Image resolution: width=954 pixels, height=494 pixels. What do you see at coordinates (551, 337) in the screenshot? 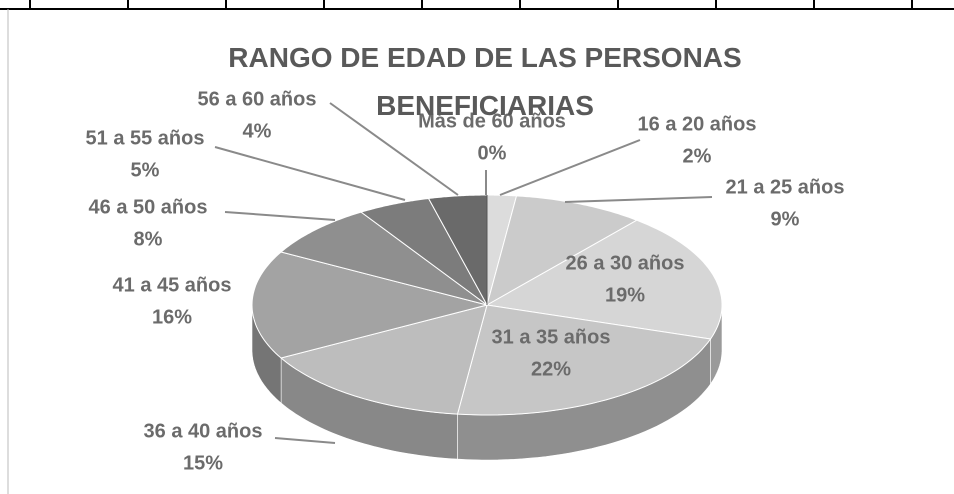
I see `category-label: 31 a 35 años` at bounding box center [551, 337].